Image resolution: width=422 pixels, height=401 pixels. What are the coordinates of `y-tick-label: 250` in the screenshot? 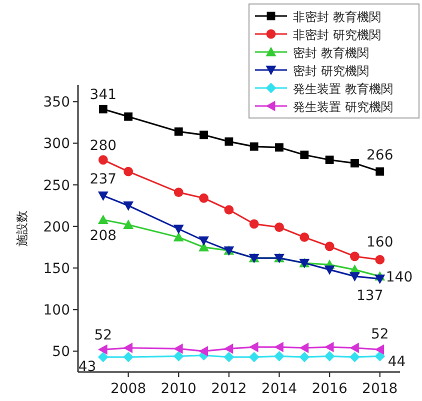 It's located at (56, 186).